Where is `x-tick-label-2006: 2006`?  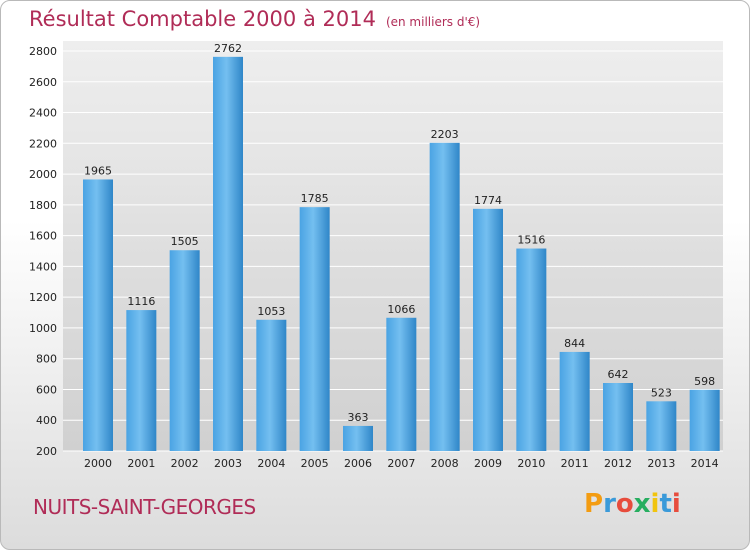 x-tick-label-2006: 2006 is located at coordinates (358, 463).